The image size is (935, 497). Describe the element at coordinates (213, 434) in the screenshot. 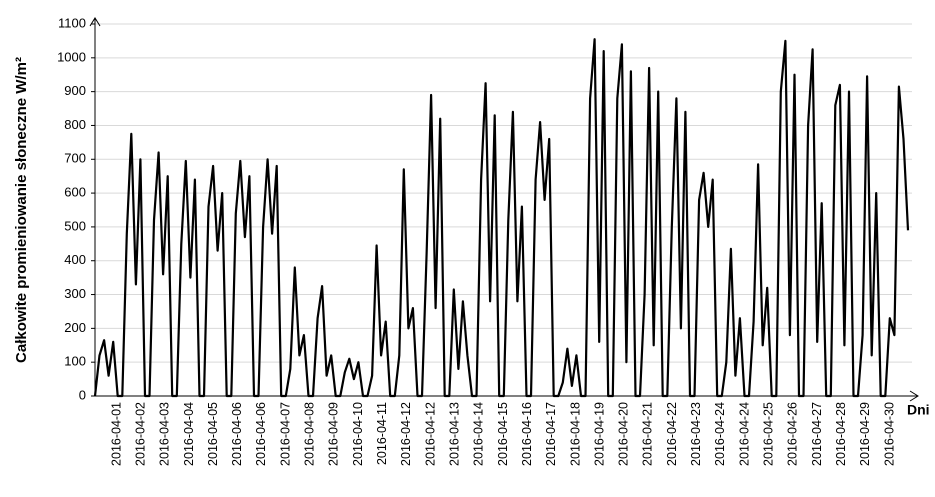

I see `x-tick-label: 2016-04-05` at that location.